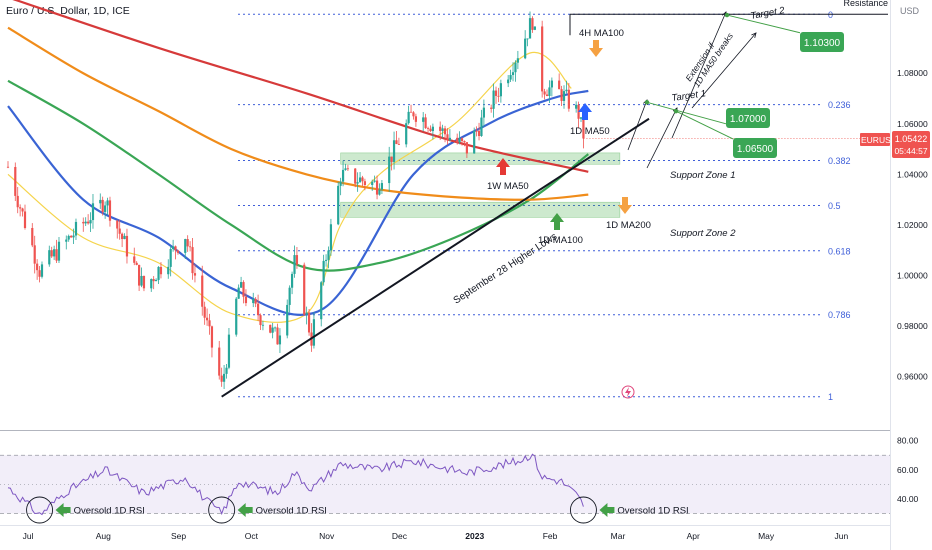  What do you see at coordinates (839, 161) in the screenshot?
I see `fib-label-0.382: 0.382` at bounding box center [839, 161].